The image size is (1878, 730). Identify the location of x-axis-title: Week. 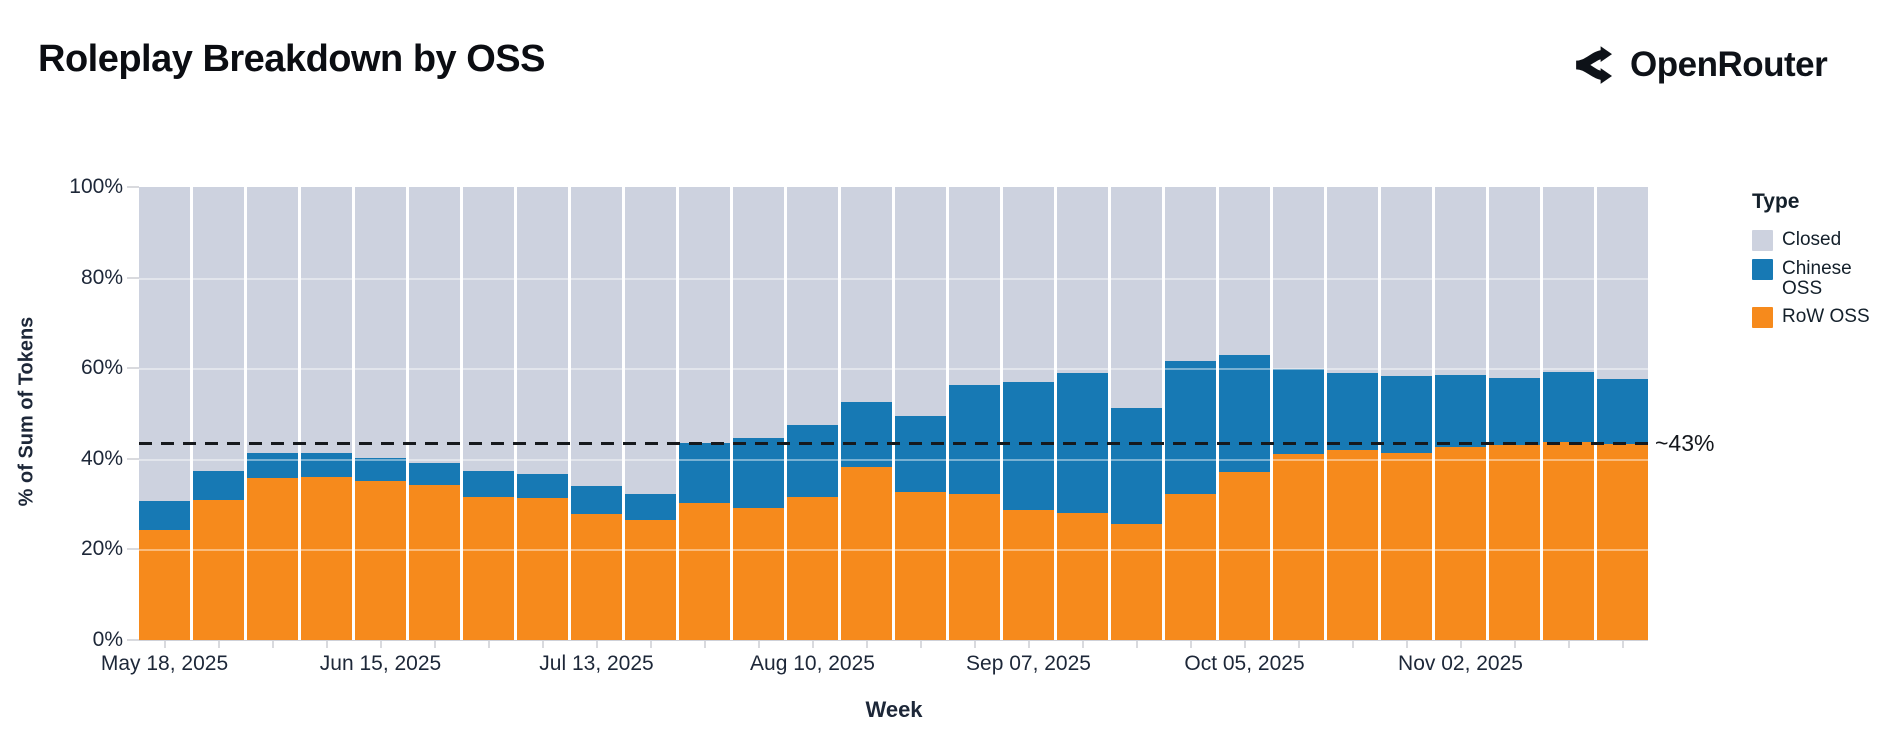
(894, 709).